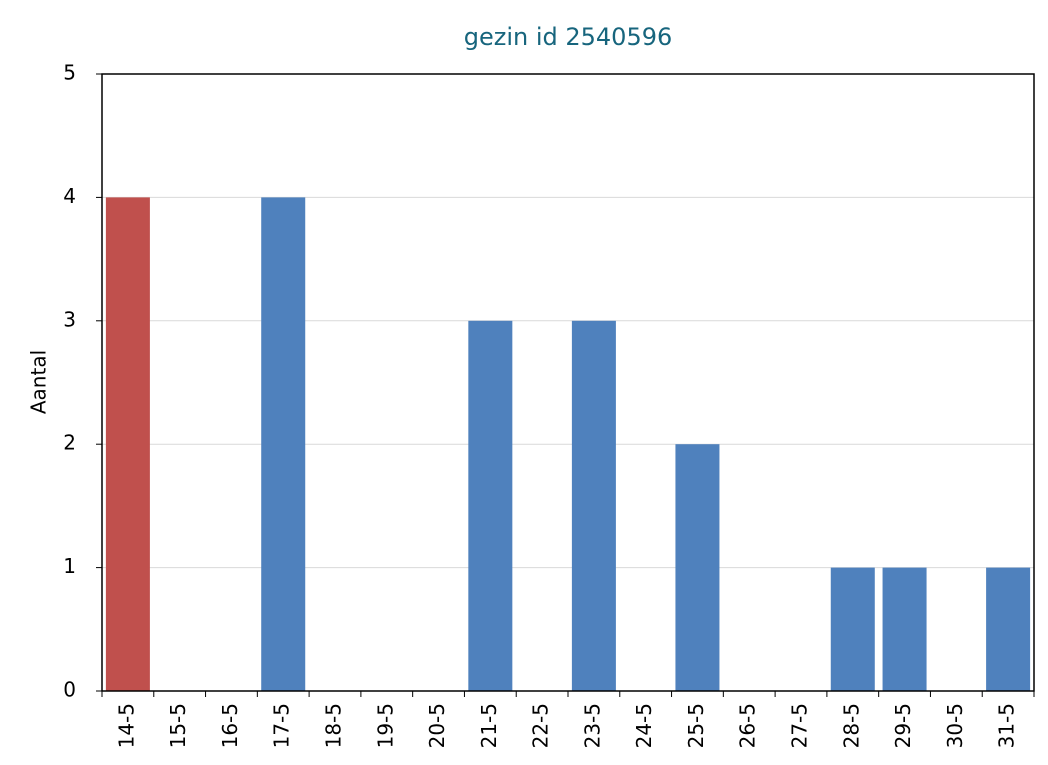  Describe the element at coordinates (541, 725) in the screenshot. I see `x-tick-label: 22-5` at that location.